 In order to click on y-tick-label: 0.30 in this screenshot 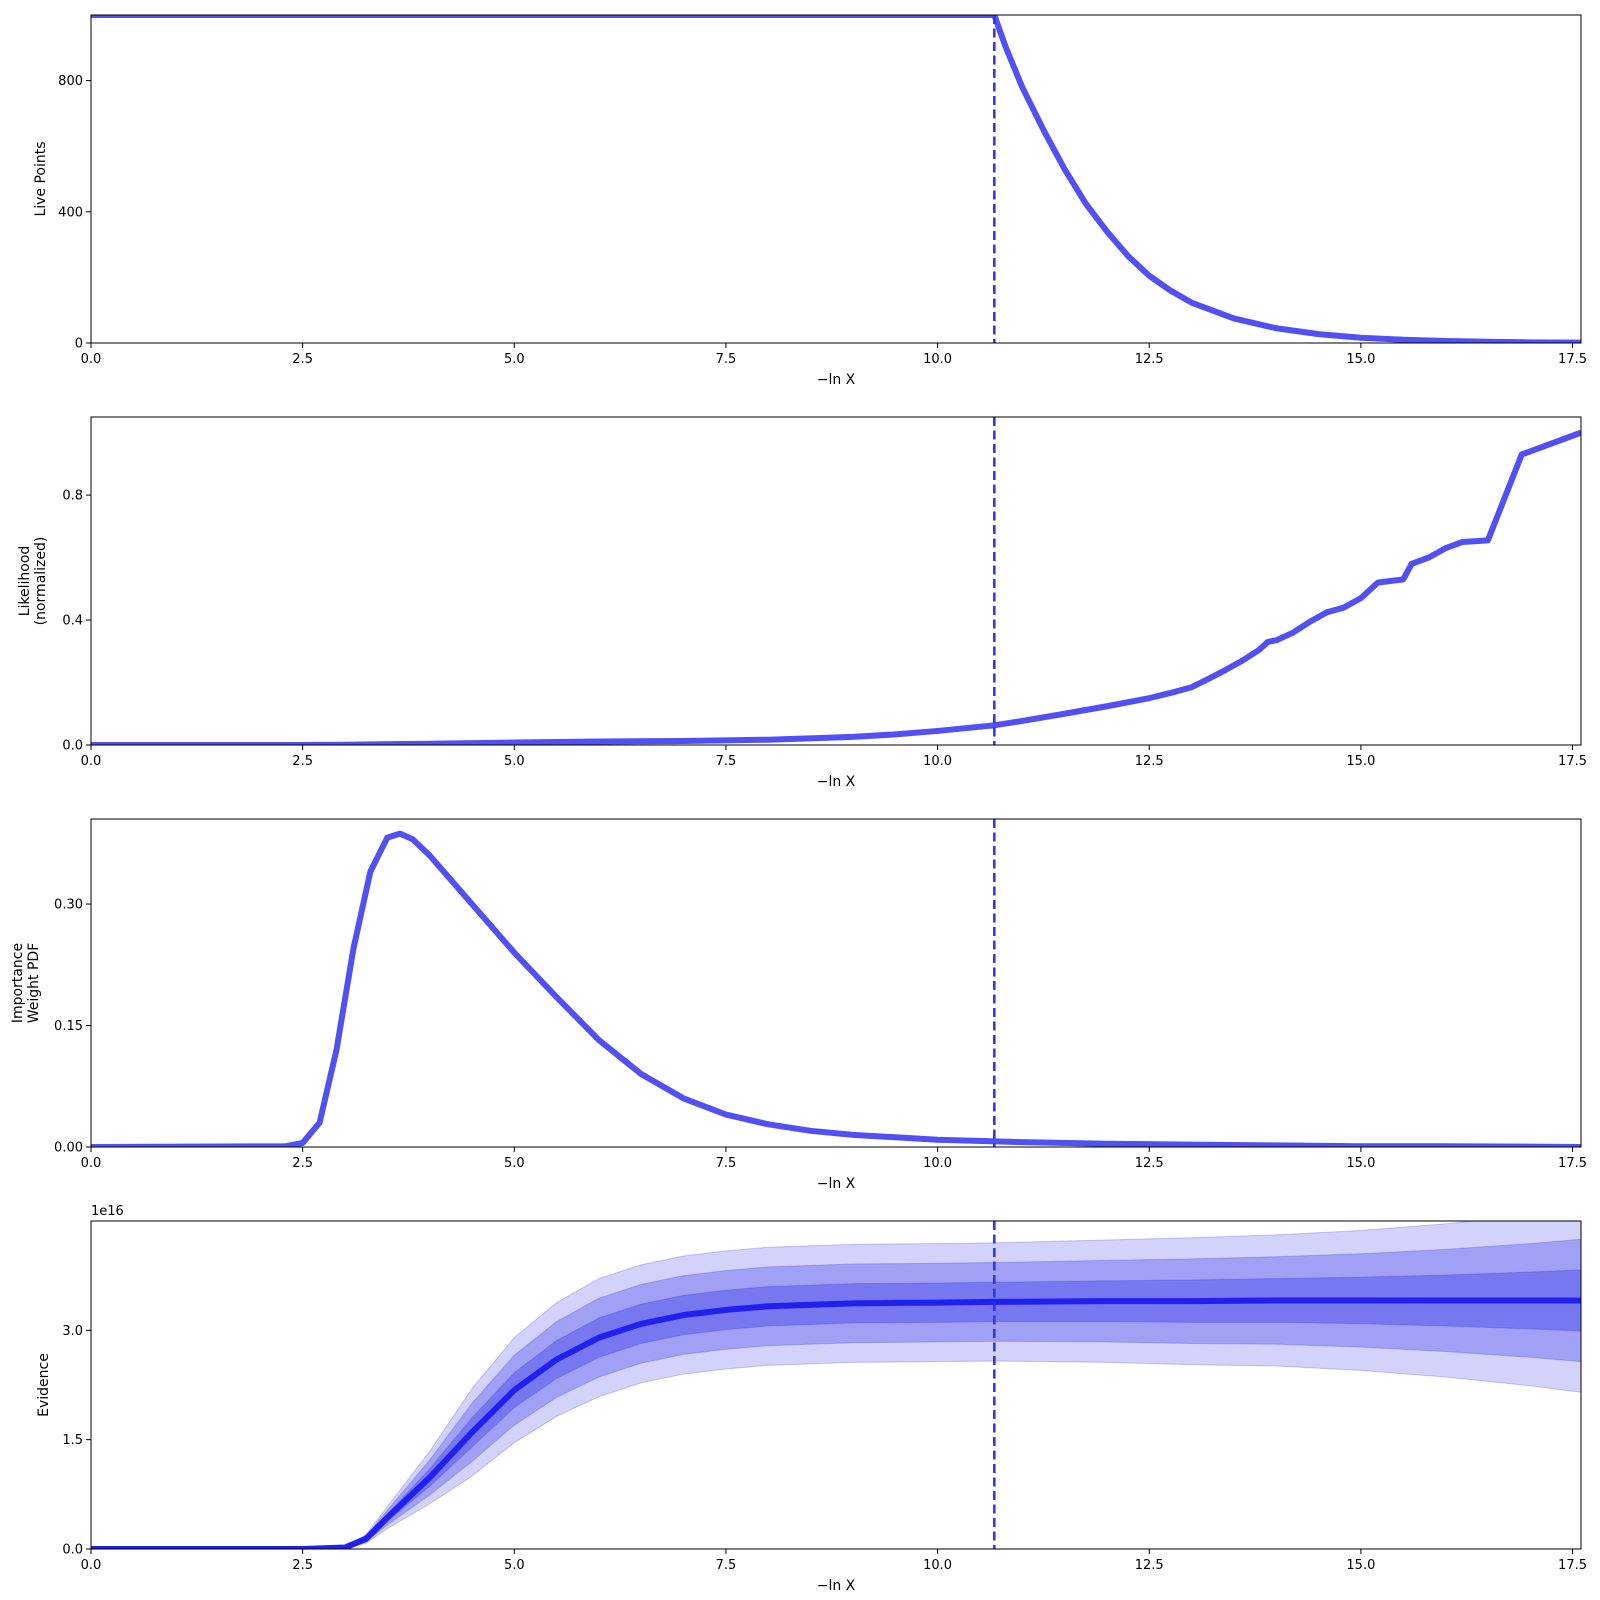, I will do `click(68, 905)`.